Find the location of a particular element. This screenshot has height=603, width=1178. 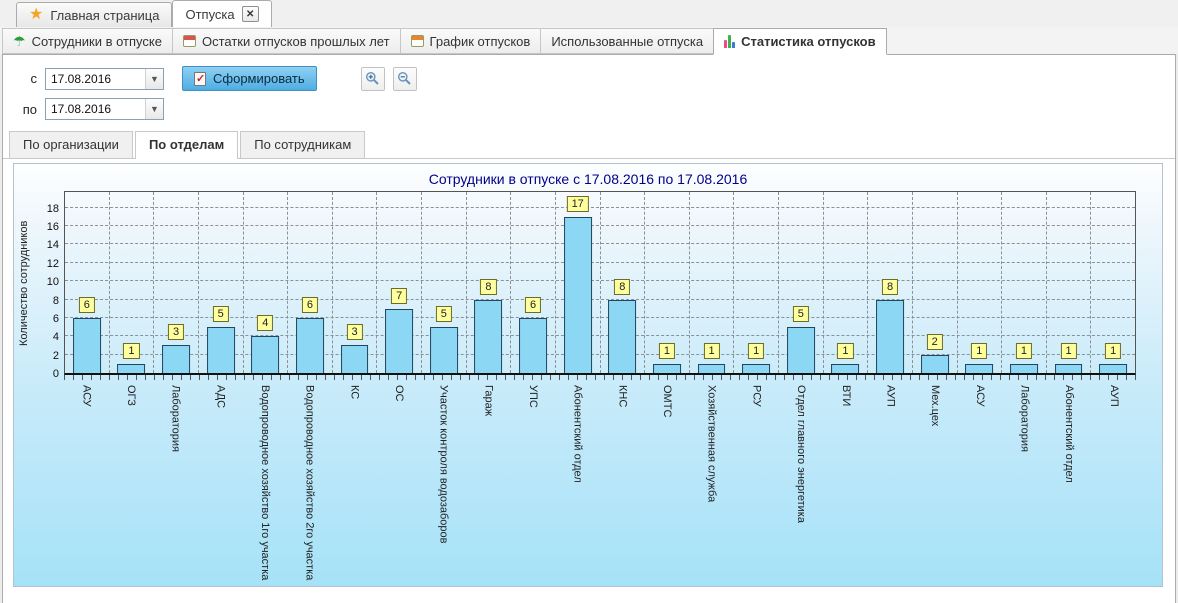

y-tick-label: 0 is located at coordinates (55, 374).